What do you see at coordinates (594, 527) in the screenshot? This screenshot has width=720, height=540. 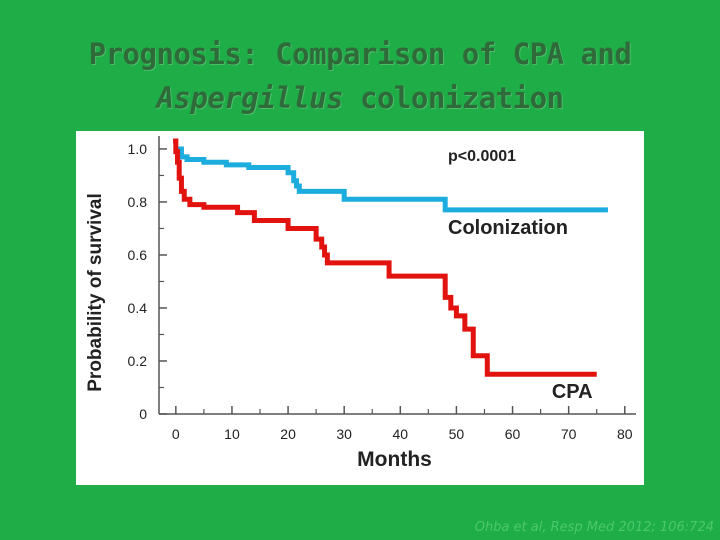 I see `citation: Ohba et al, Resp Med 2012; 106:724` at bounding box center [594, 527].